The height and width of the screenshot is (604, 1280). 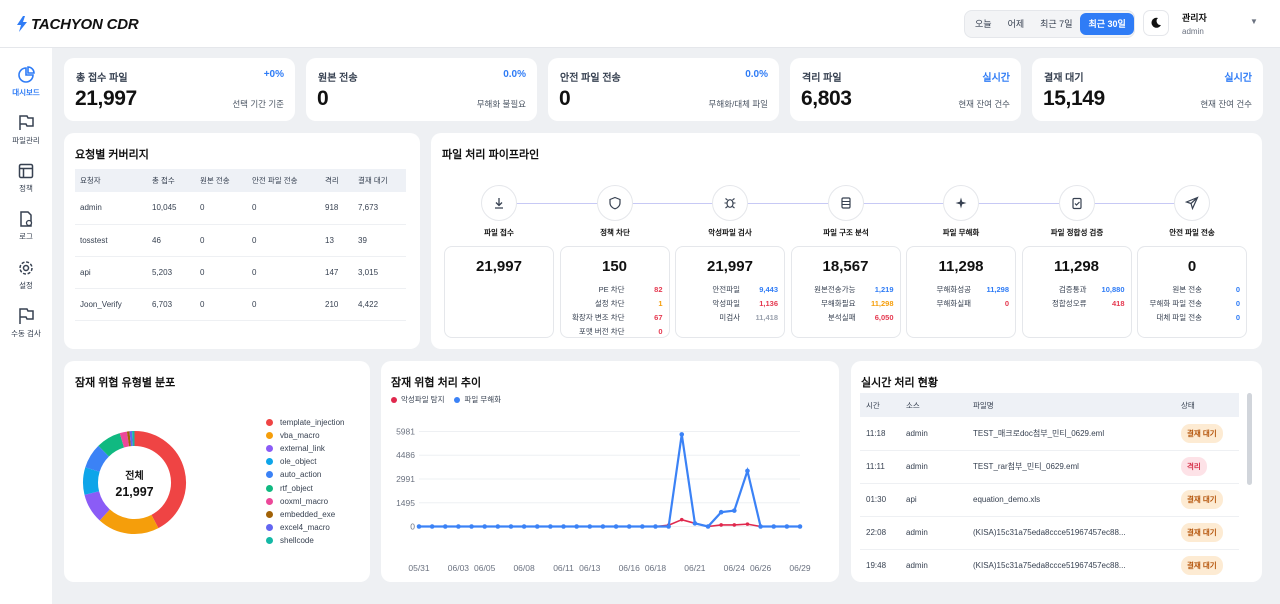 What do you see at coordinates (77, 24) in the screenshot?
I see `app-logo: TACHYON CDR` at bounding box center [77, 24].